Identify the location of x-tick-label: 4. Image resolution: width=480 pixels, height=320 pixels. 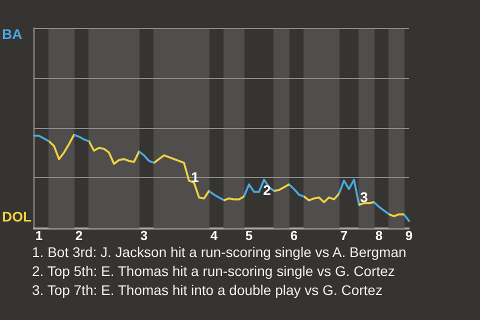
(214, 235).